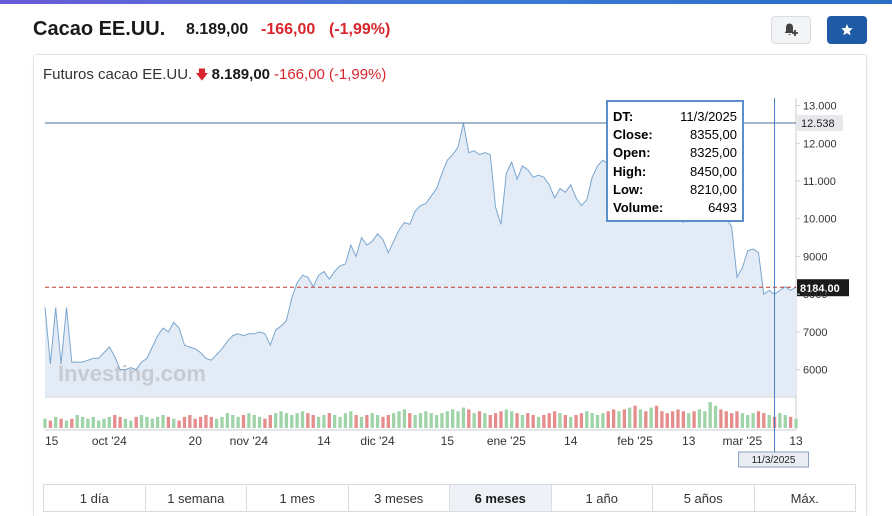 This screenshot has height=516, width=892. I want to click on instrument-price: 8.189,00, so click(217, 29).